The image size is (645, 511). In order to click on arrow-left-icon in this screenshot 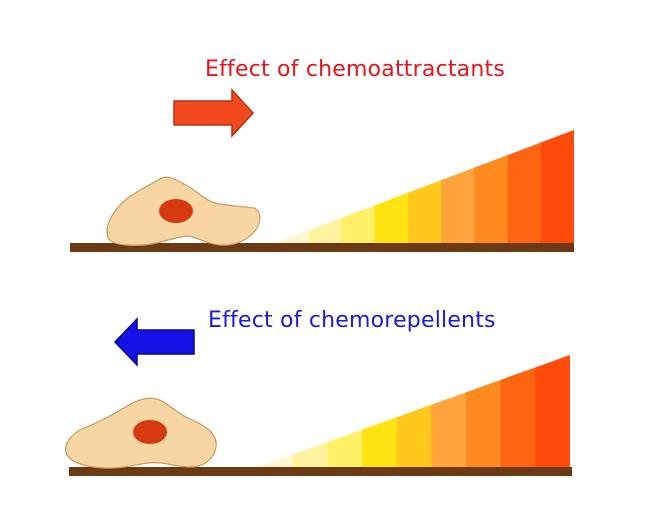, I will do `click(154, 342)`.